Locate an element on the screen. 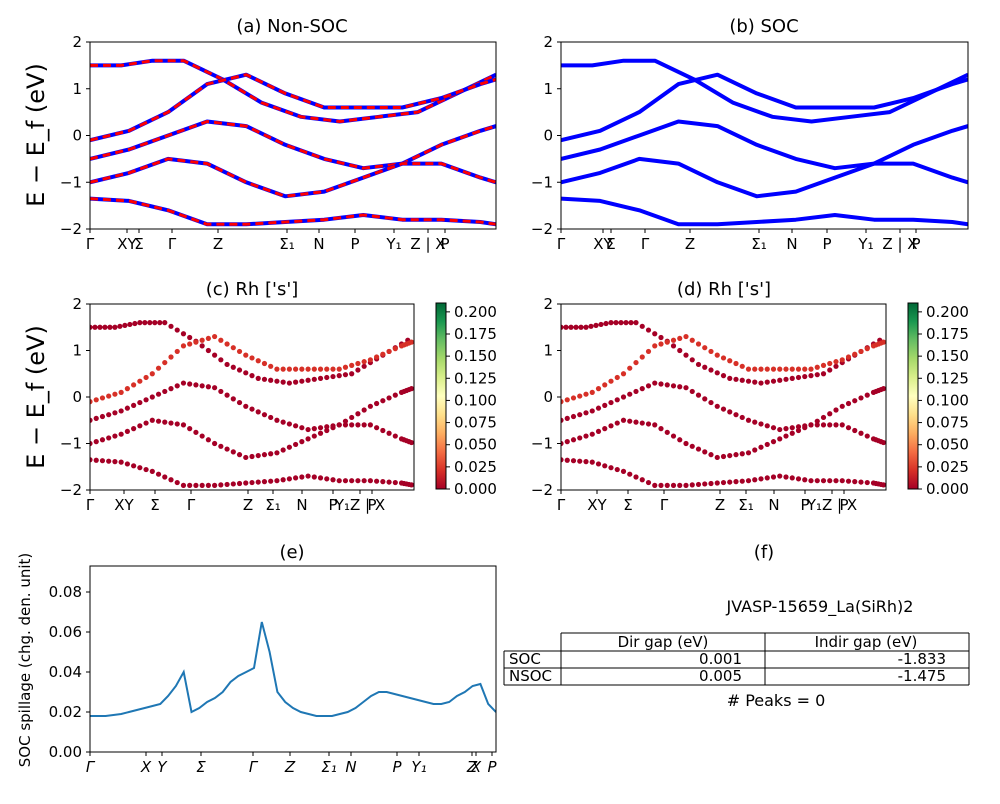 Image resolution: width=1000 pixels, height=804 pixels. colorbar-d is located at coordinates (913, 396).